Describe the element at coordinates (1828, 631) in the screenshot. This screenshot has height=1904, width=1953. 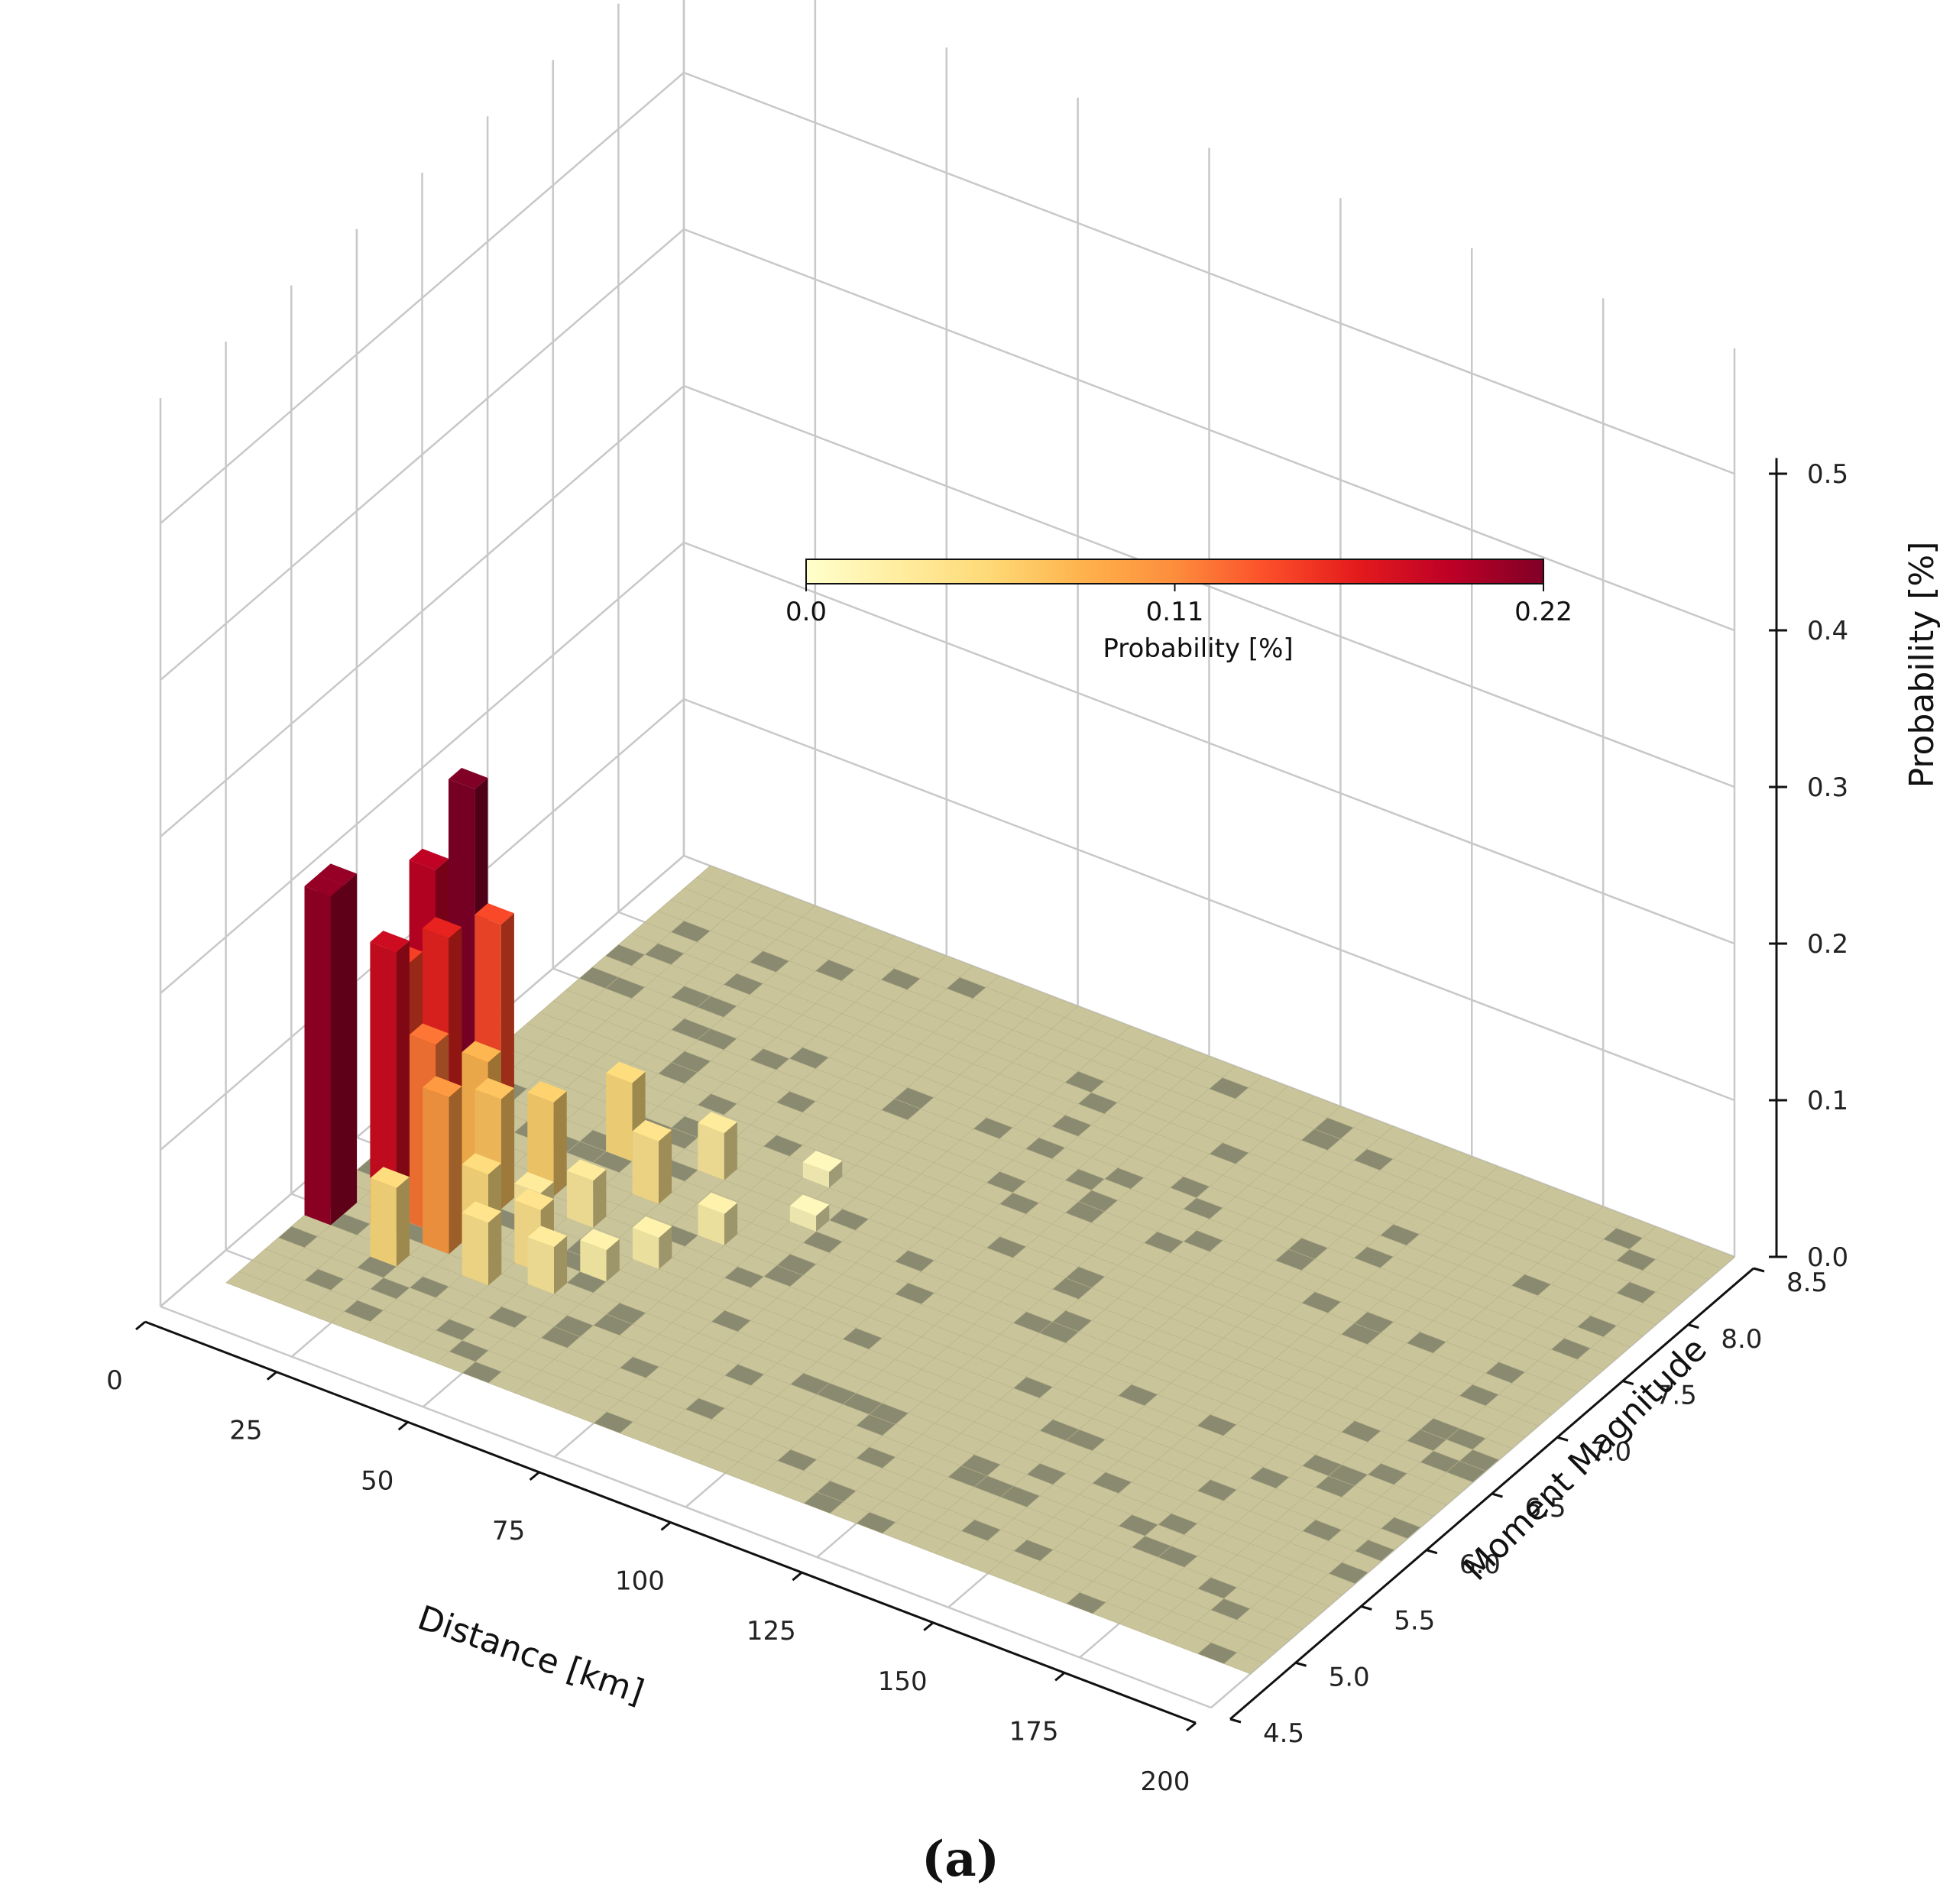
I see `z-tick-label: 0.4` at that location.